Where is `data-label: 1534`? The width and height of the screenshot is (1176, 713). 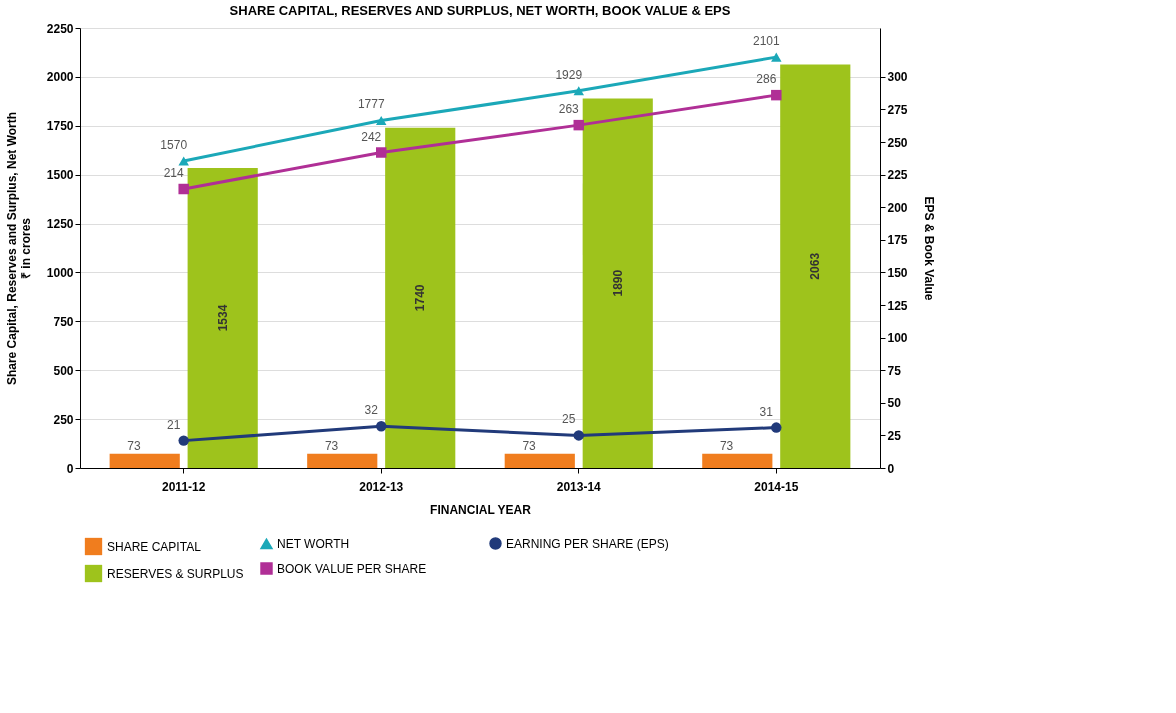
data-label: 1534 is located at coordinates (222, 318).